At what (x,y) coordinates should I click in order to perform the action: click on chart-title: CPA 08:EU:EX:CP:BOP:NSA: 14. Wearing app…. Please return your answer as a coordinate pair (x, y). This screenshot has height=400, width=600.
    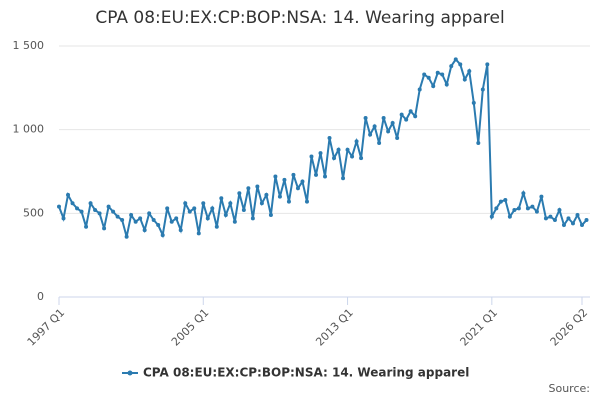
    Looking at the image, I should click on (299, 18).